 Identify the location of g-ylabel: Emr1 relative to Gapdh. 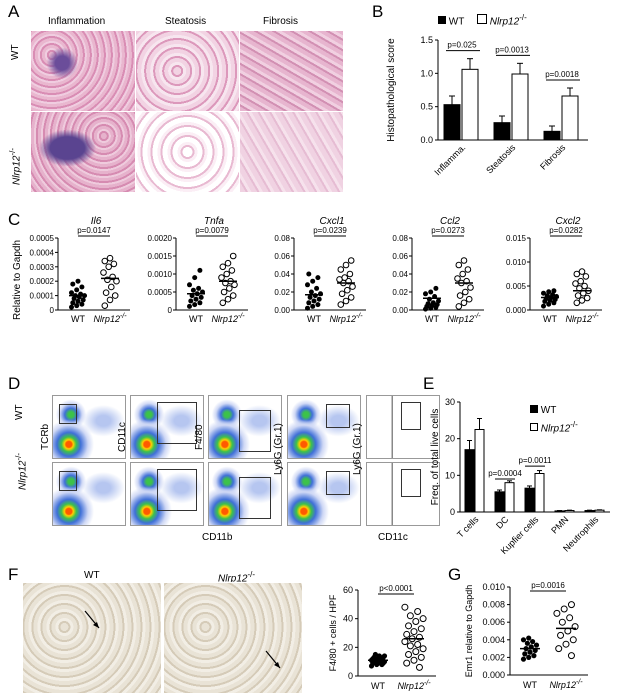
(469, 631).